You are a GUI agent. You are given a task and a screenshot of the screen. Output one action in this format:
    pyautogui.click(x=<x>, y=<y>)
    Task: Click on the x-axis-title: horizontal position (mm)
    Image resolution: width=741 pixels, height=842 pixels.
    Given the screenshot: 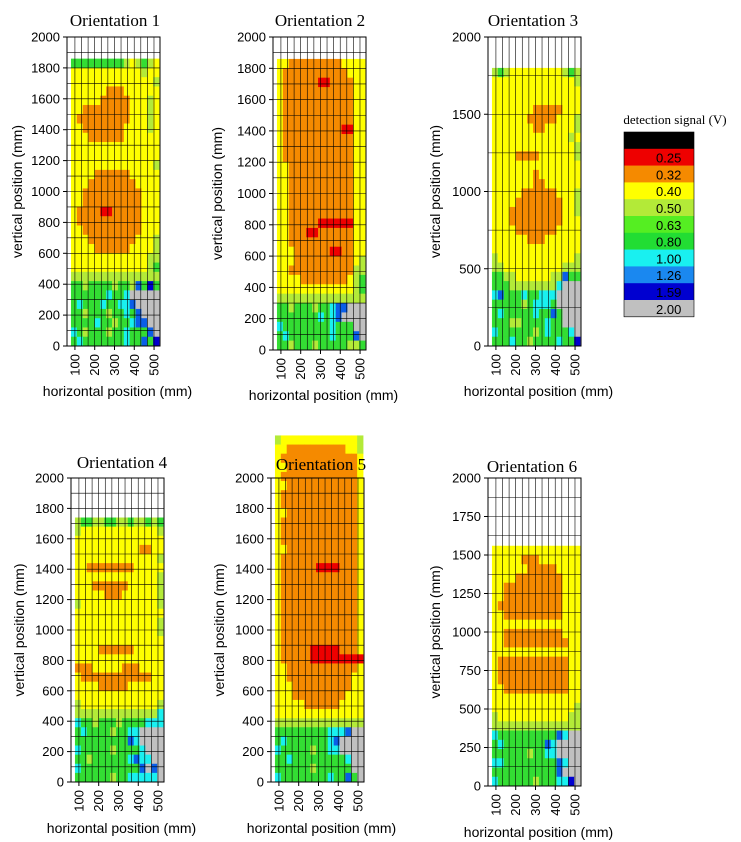 What is the action you would take?
    pyautogui.click(x=538, y=832)
    